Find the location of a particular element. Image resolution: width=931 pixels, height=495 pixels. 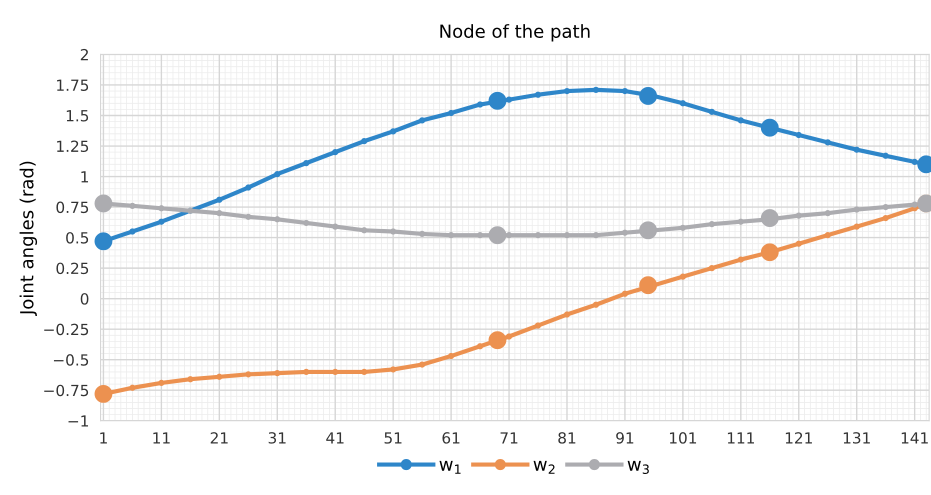

y-tick-label: −0.5 is located at coordinates (71, 360).